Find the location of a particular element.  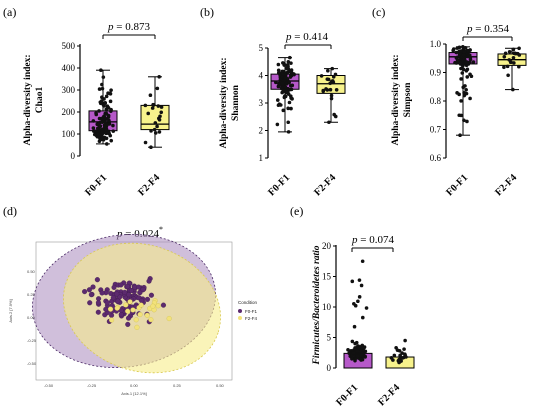

ylabel-b-line1: Alpha-diversity index: is located at coordinates (224, 102).